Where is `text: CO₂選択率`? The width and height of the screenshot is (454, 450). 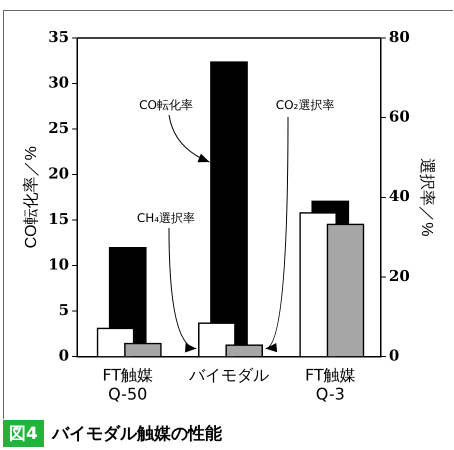
text: CO₂選択率 is located at coordinates (305, 105).